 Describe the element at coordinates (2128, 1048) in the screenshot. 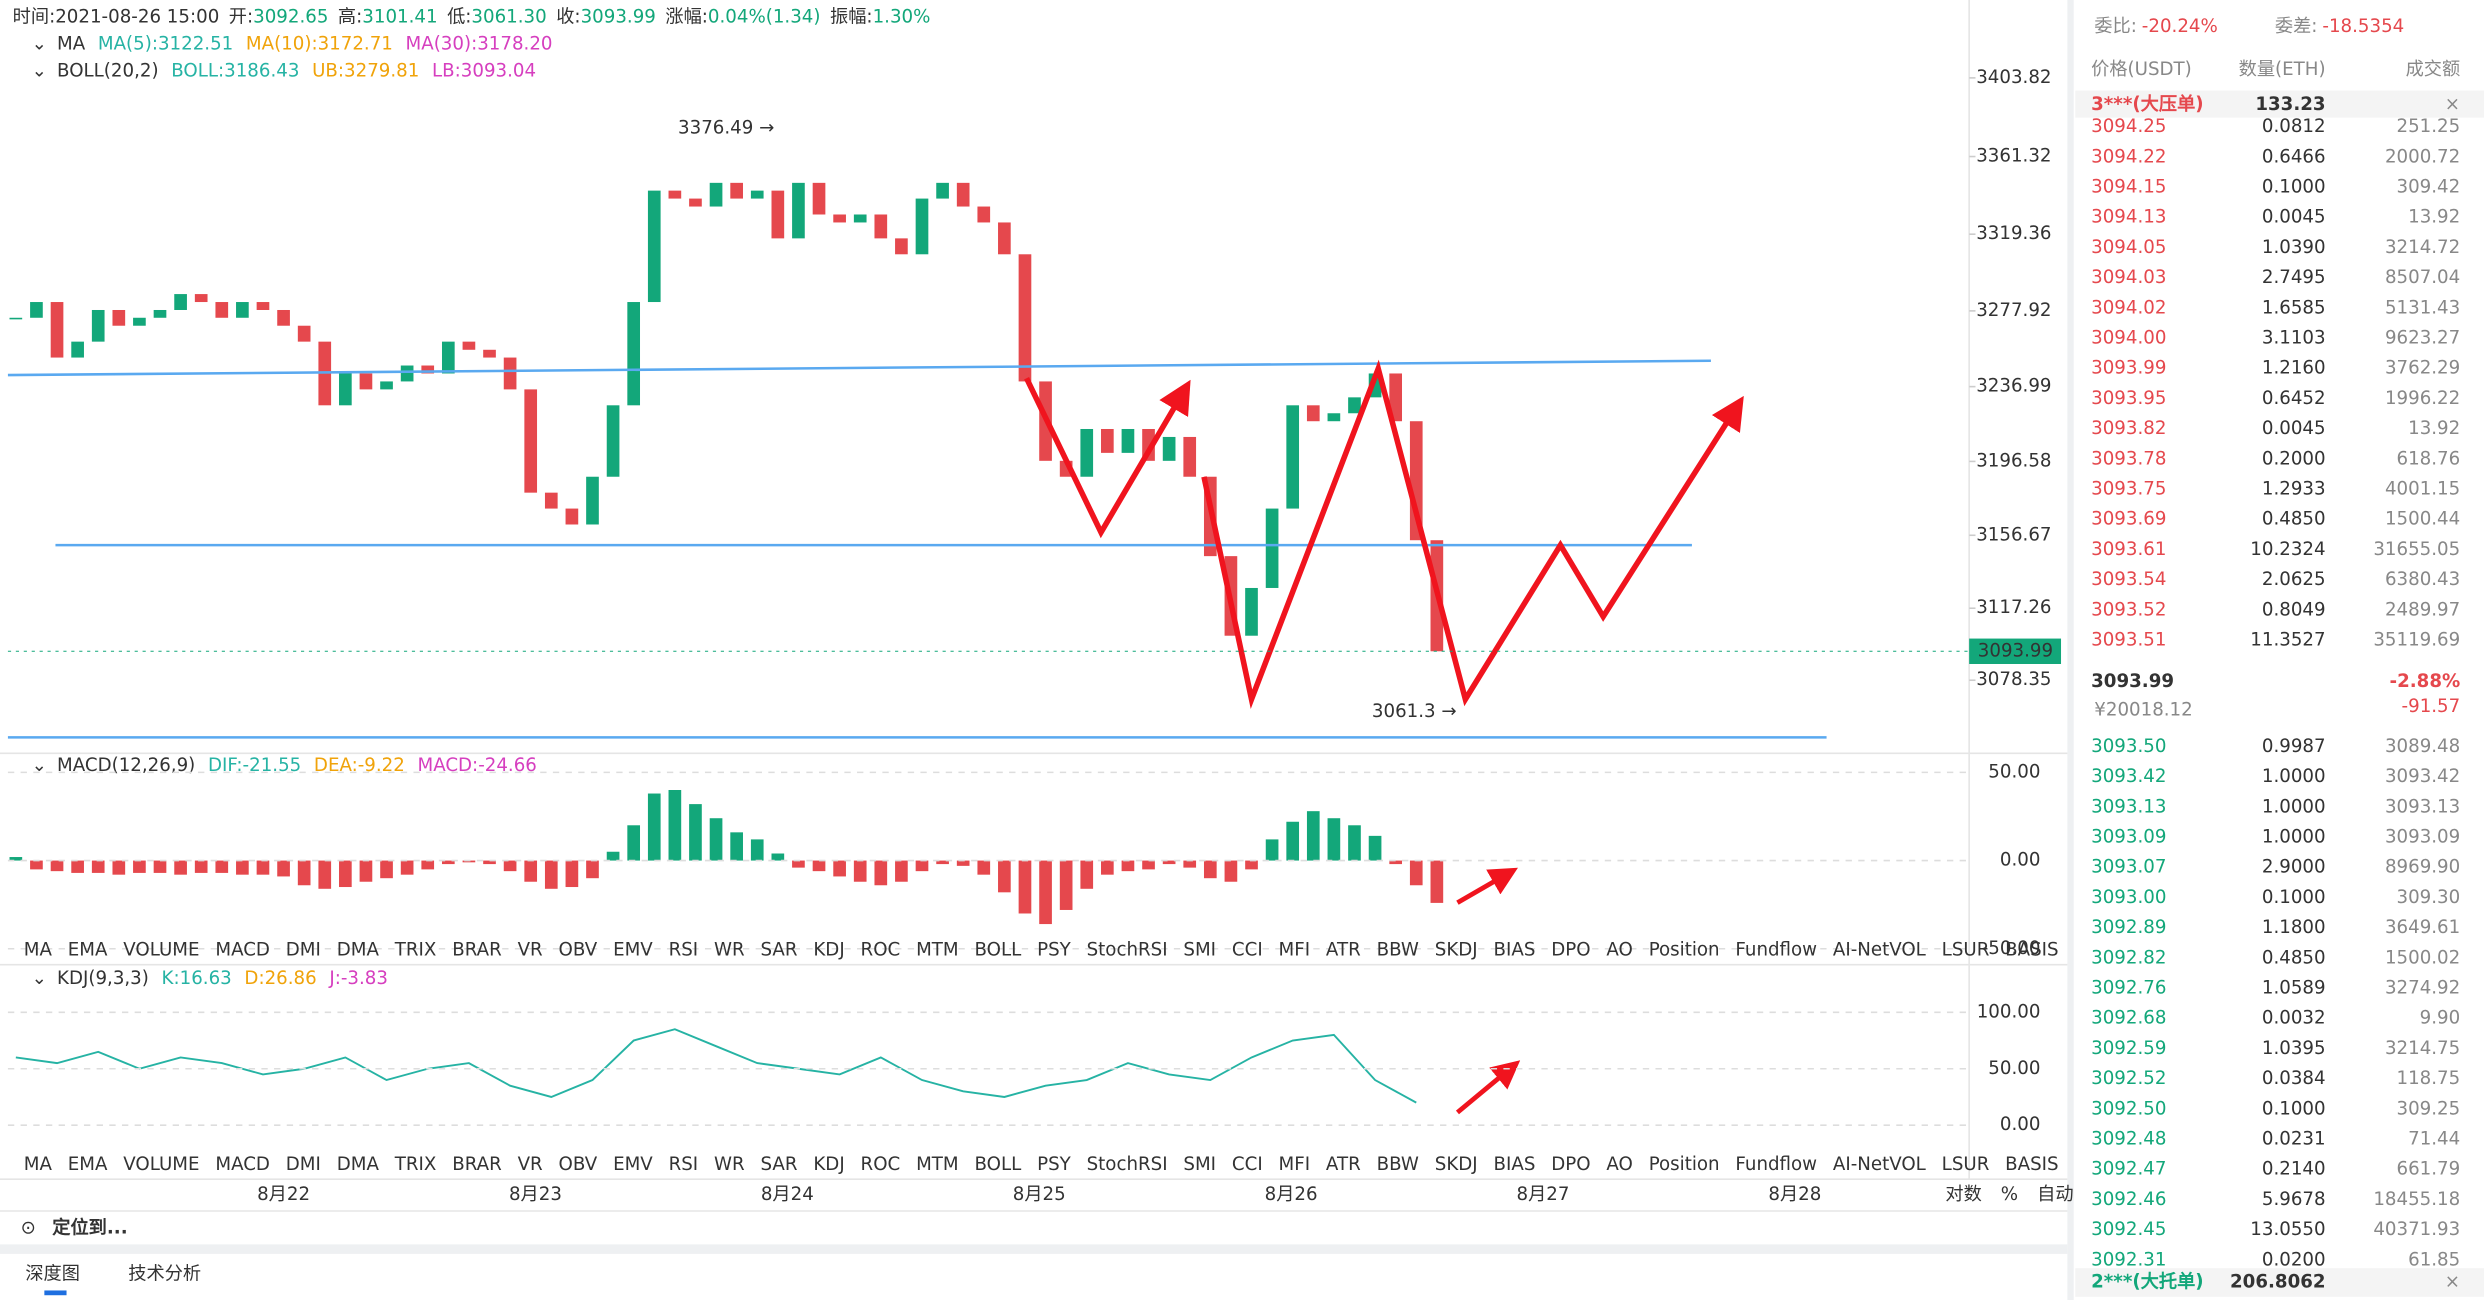

I see `book-price: 3092.59` at that location.